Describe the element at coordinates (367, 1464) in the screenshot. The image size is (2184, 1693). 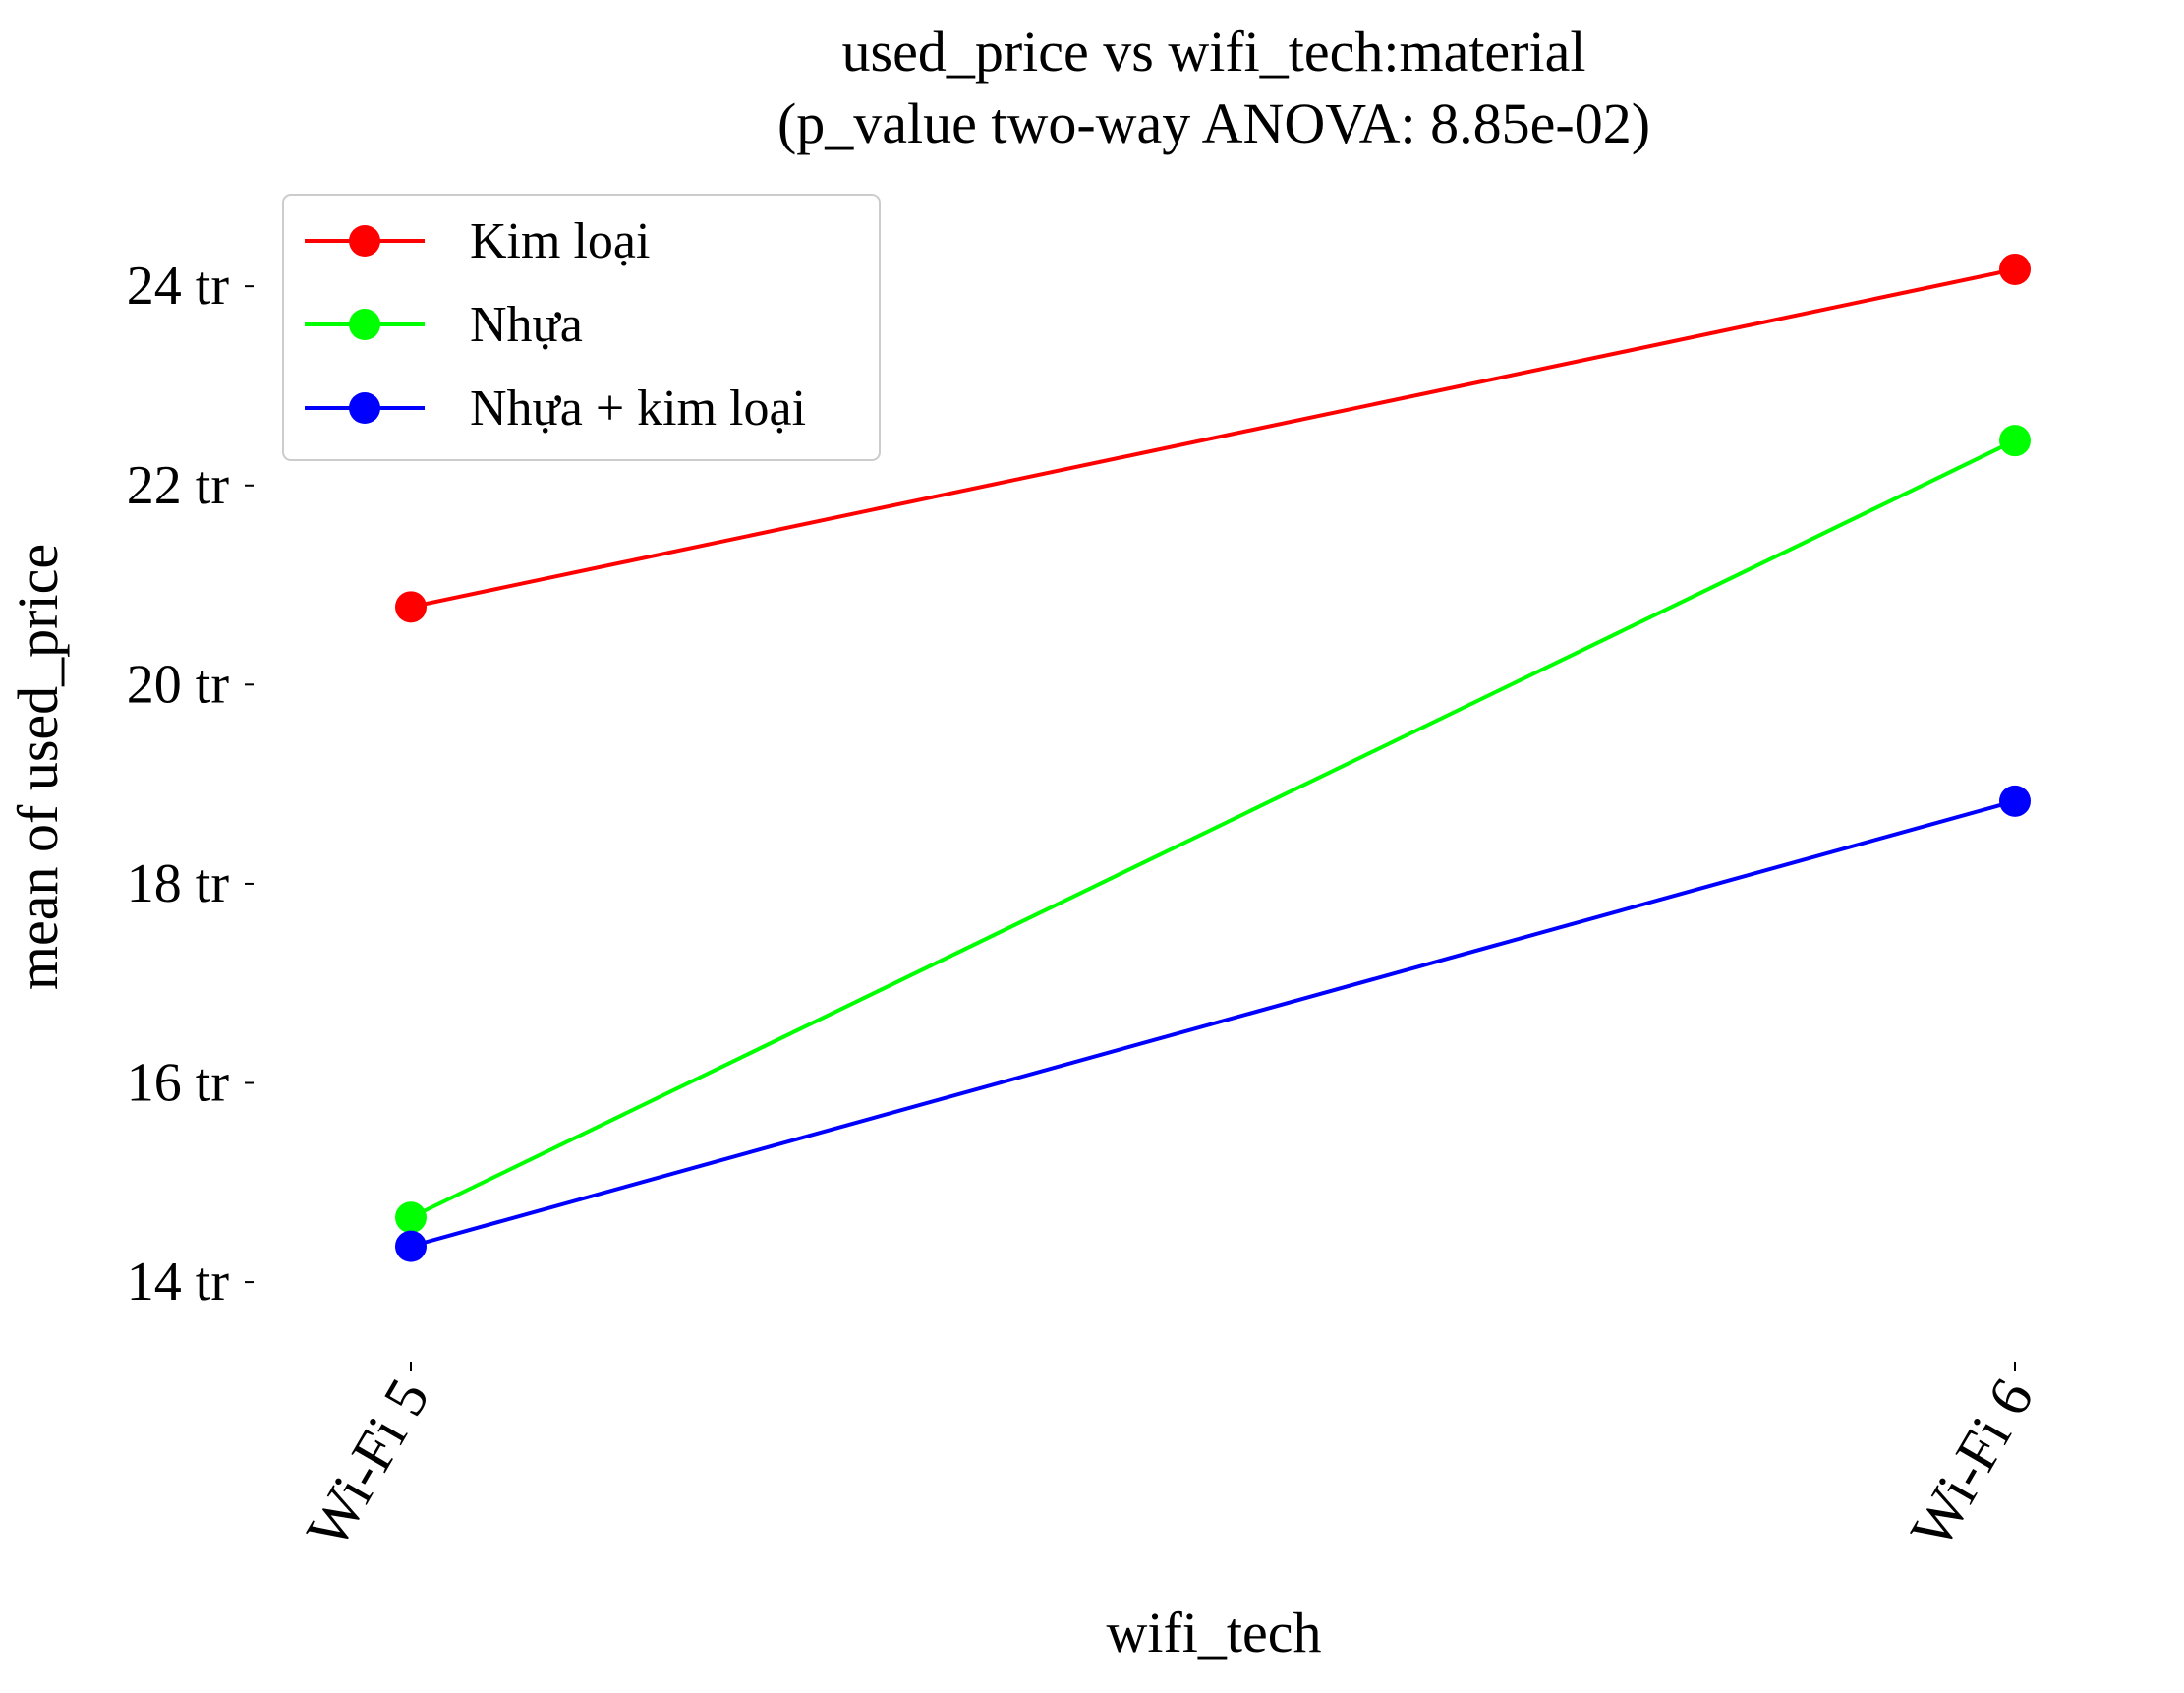
I see `x-tick-label: Wi-Fi 5` at that location.